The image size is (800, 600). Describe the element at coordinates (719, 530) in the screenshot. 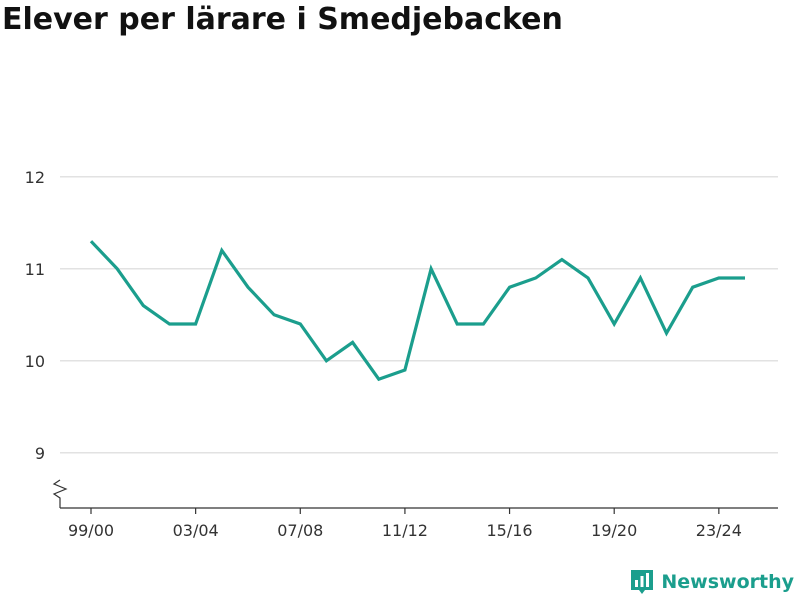

I see `x-tick-label: 23/24` at that location.